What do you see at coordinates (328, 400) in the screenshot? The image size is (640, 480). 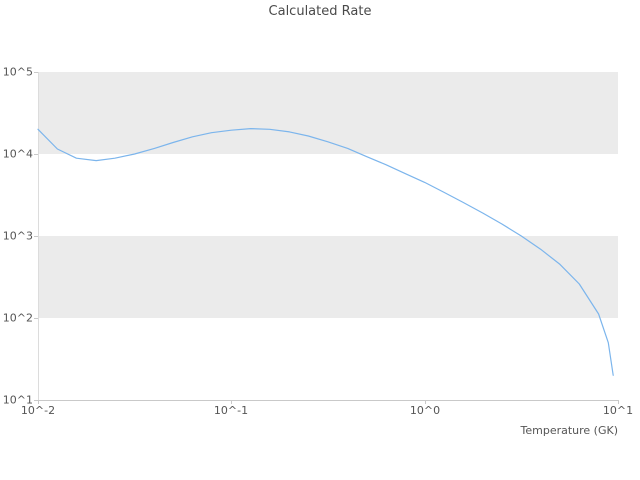 I see `x-axis-line` at bounding box center [328, 400].